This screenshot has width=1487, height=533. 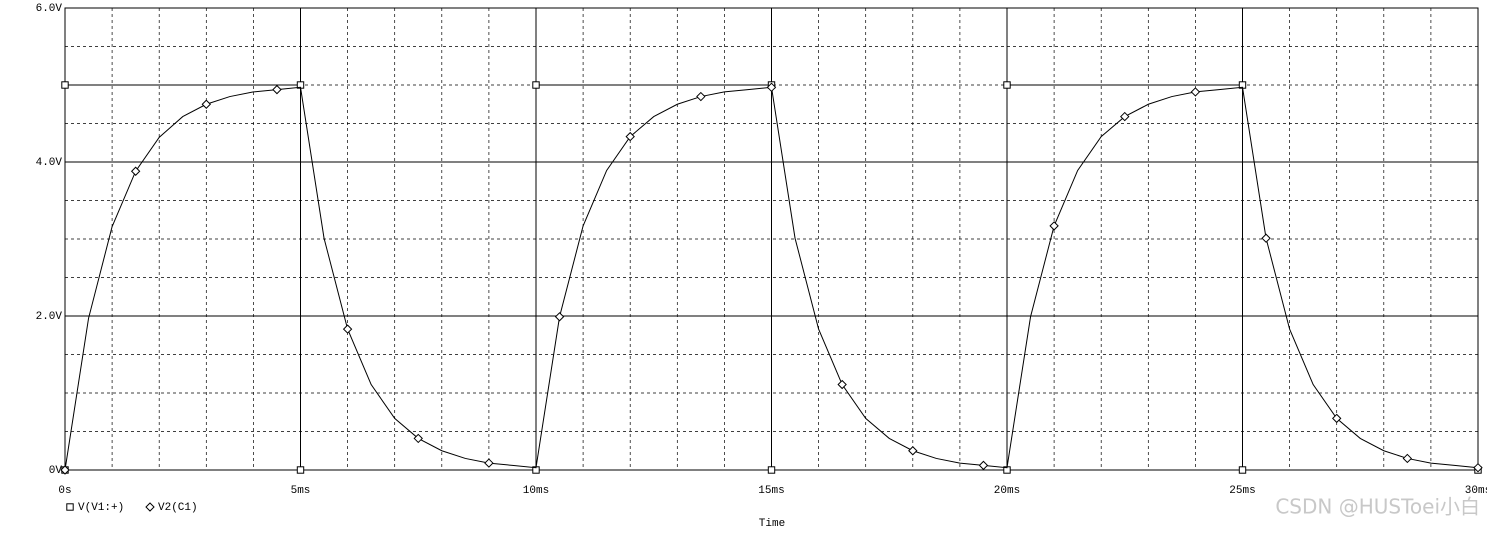 I want to click on watermark: CSDN @HUSToei小白, so click(x=1377, y=507).